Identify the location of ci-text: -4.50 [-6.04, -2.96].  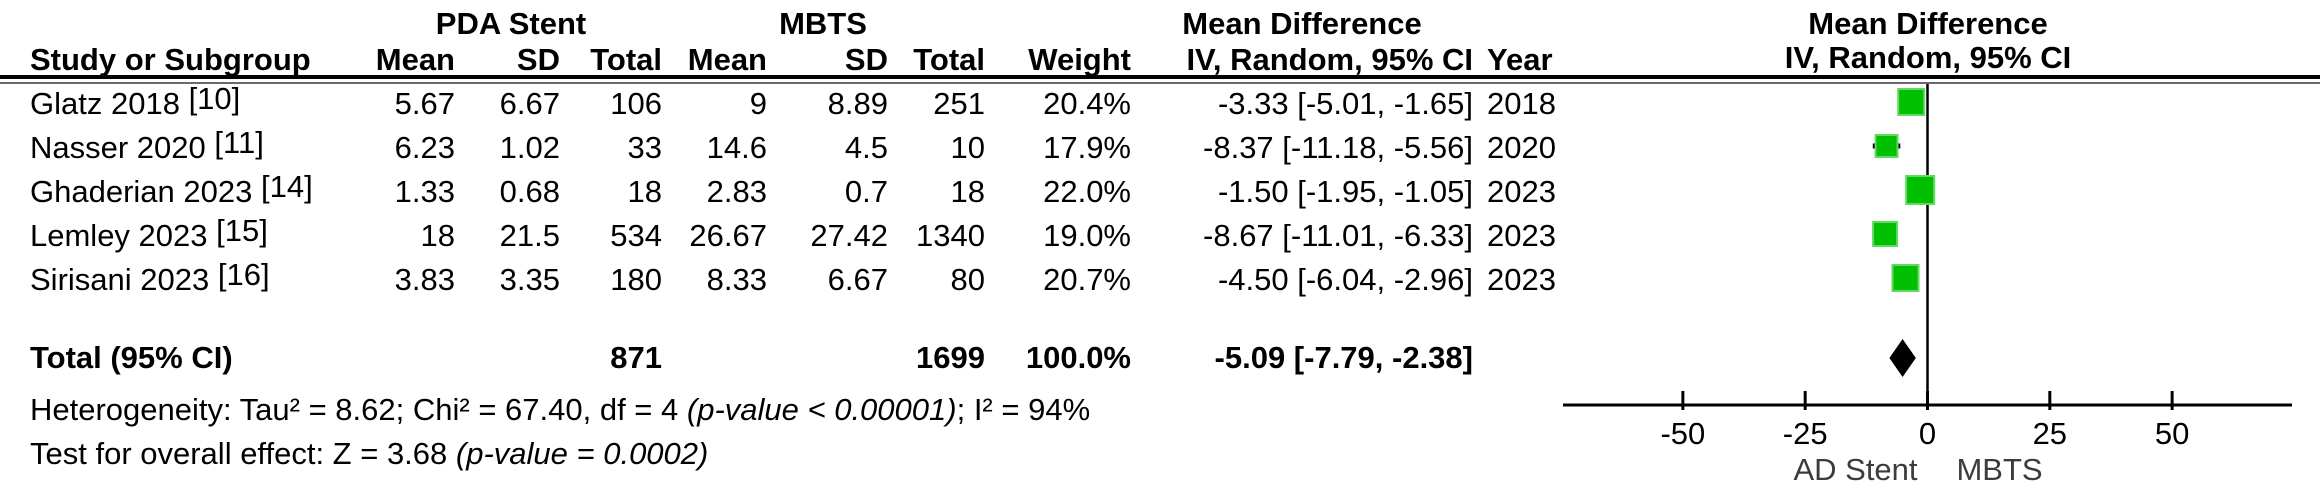
(1345, 279).